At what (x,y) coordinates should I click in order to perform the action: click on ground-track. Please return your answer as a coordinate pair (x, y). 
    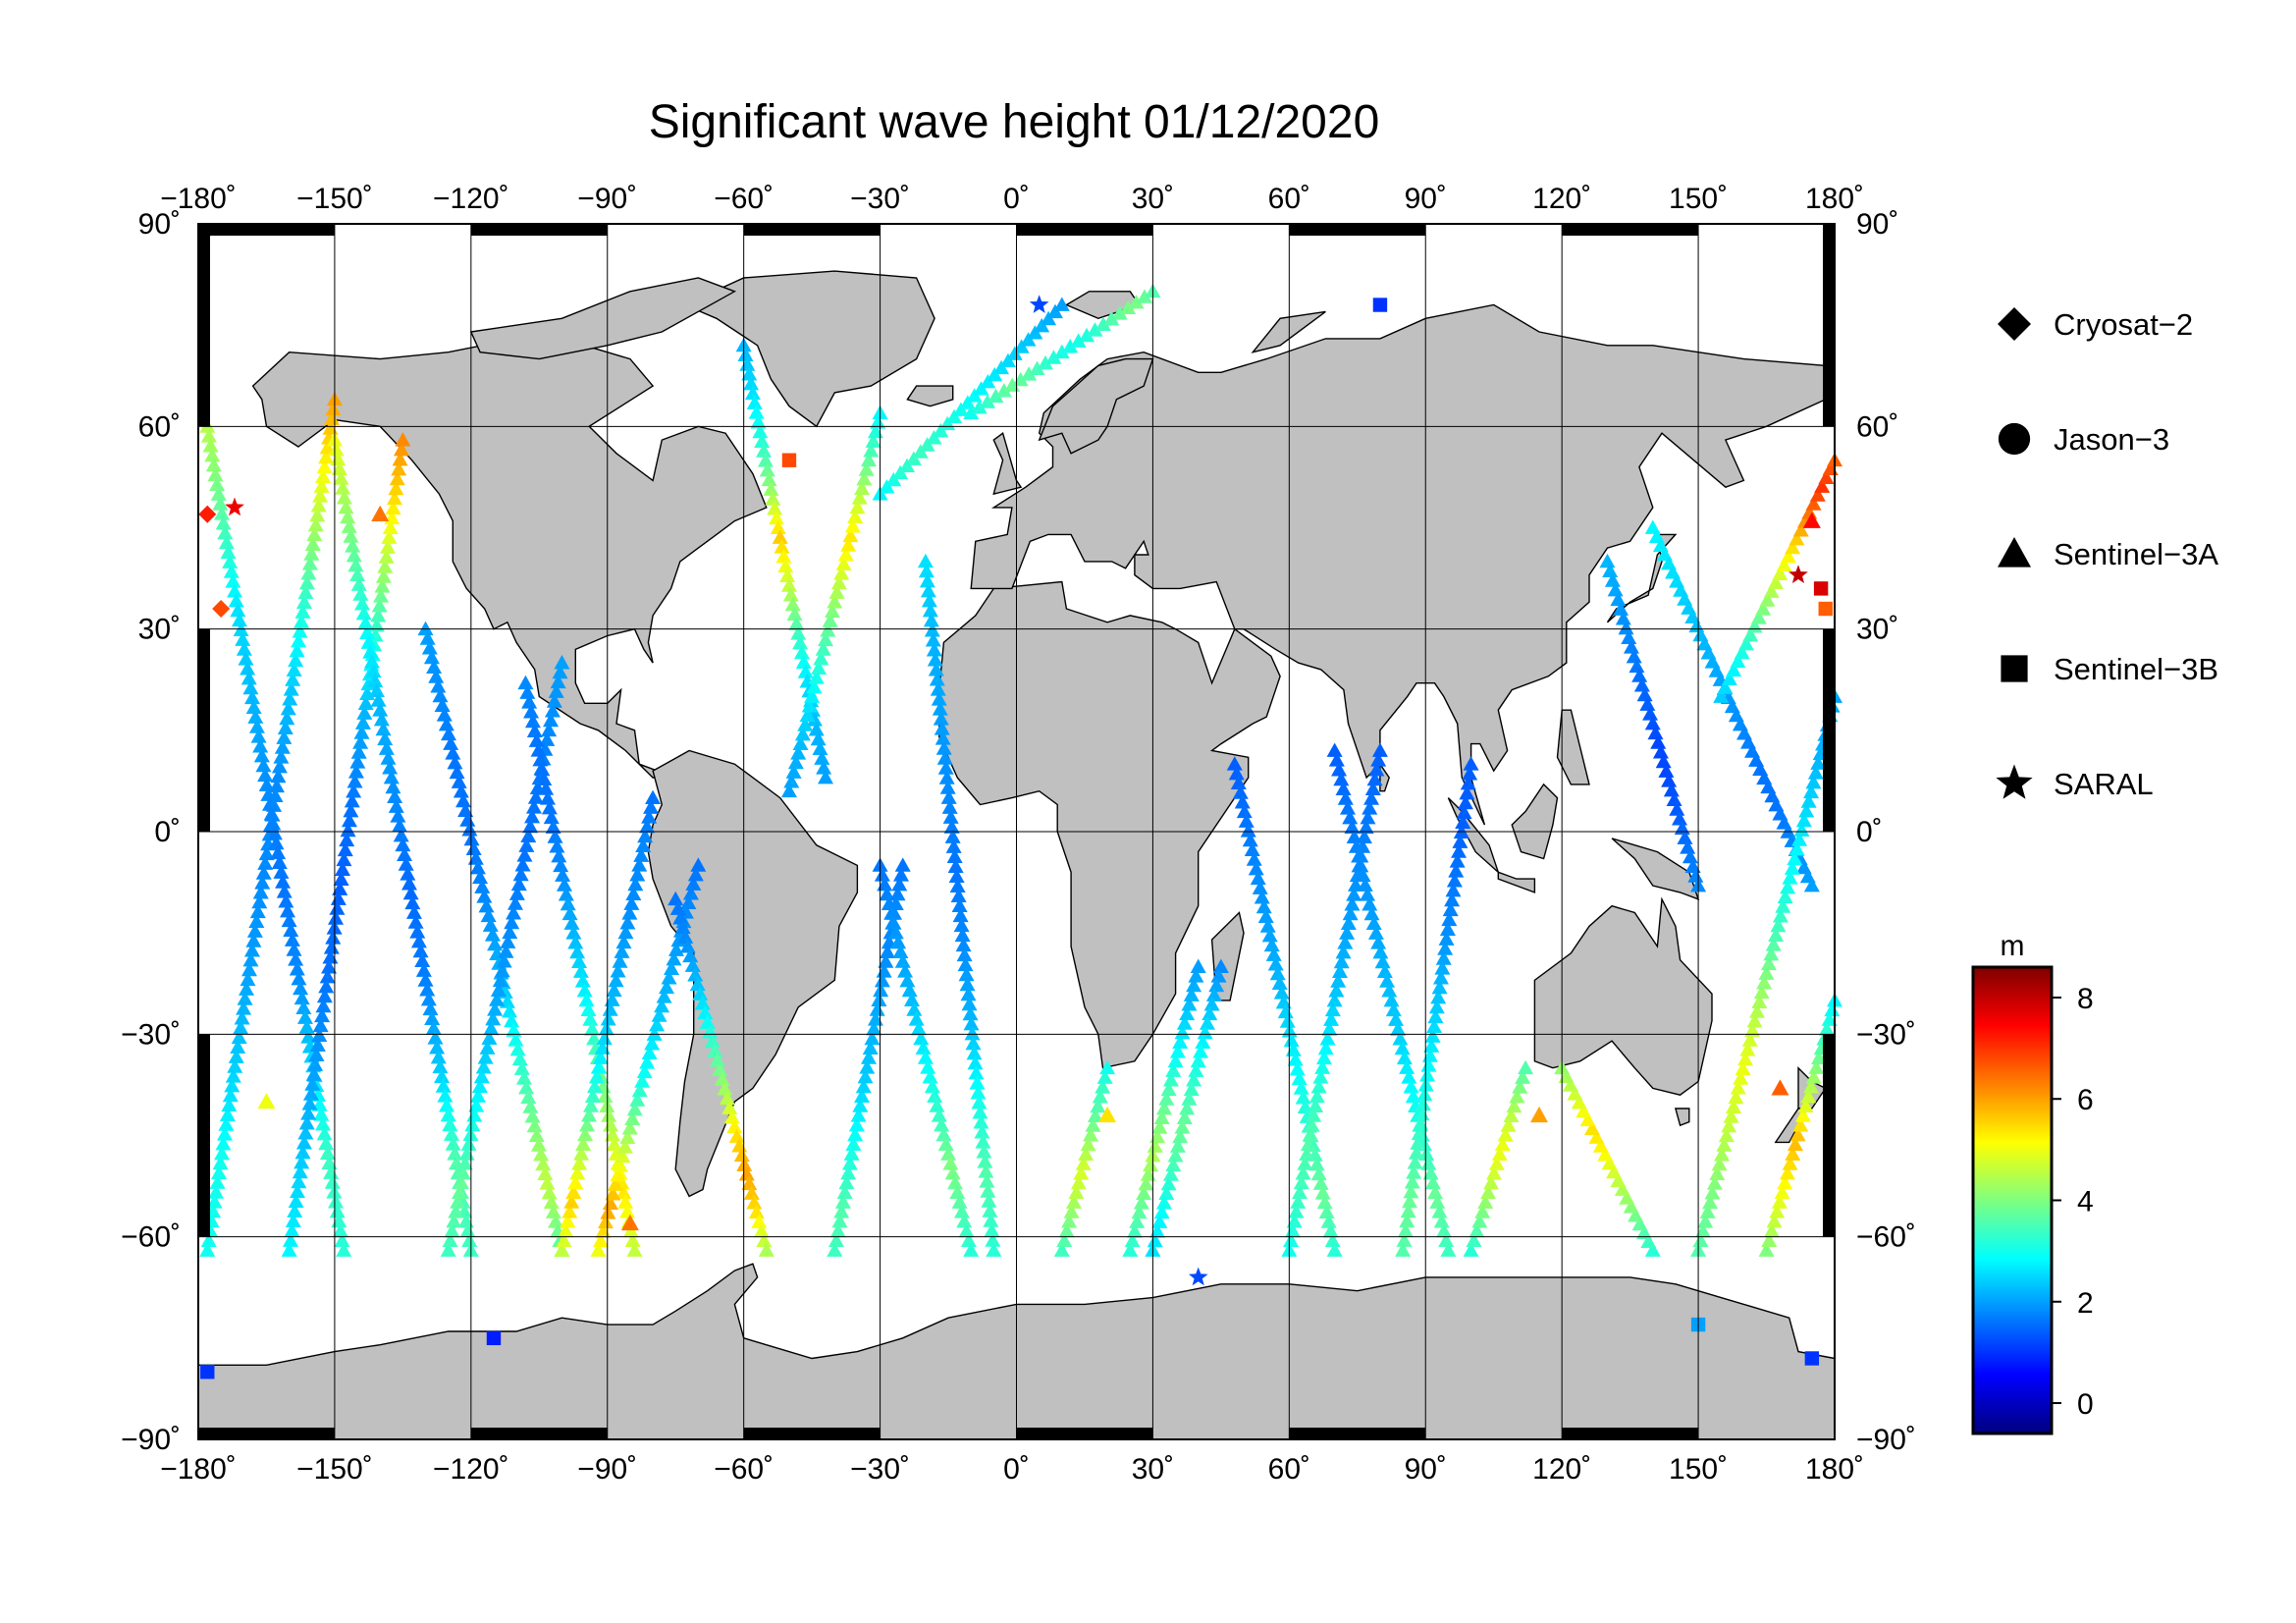
    Looking at the image, I should click on (346, 844).